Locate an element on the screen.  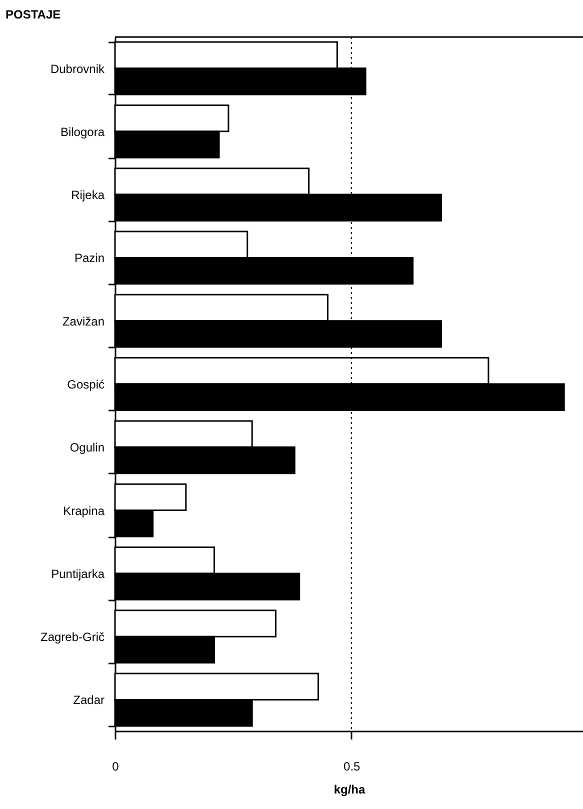
y-tick-label: Puntijarka is located at coordinates (78, 573).